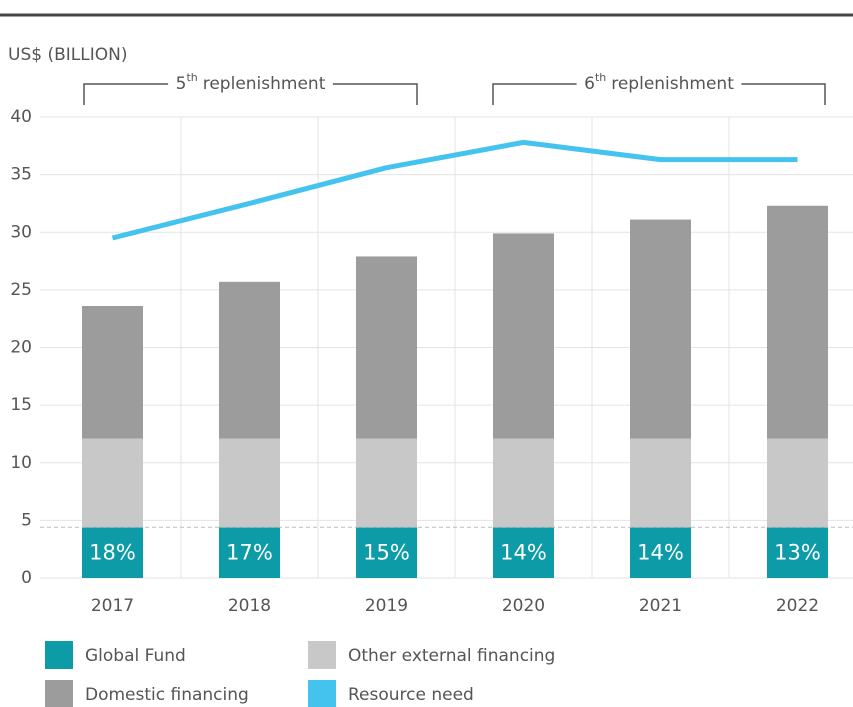 The width and height of the screenshot is (853, 707). Describe the element at coordinates (21, 290) in the screenshot. I see `y-tick-label: 25` at that location.